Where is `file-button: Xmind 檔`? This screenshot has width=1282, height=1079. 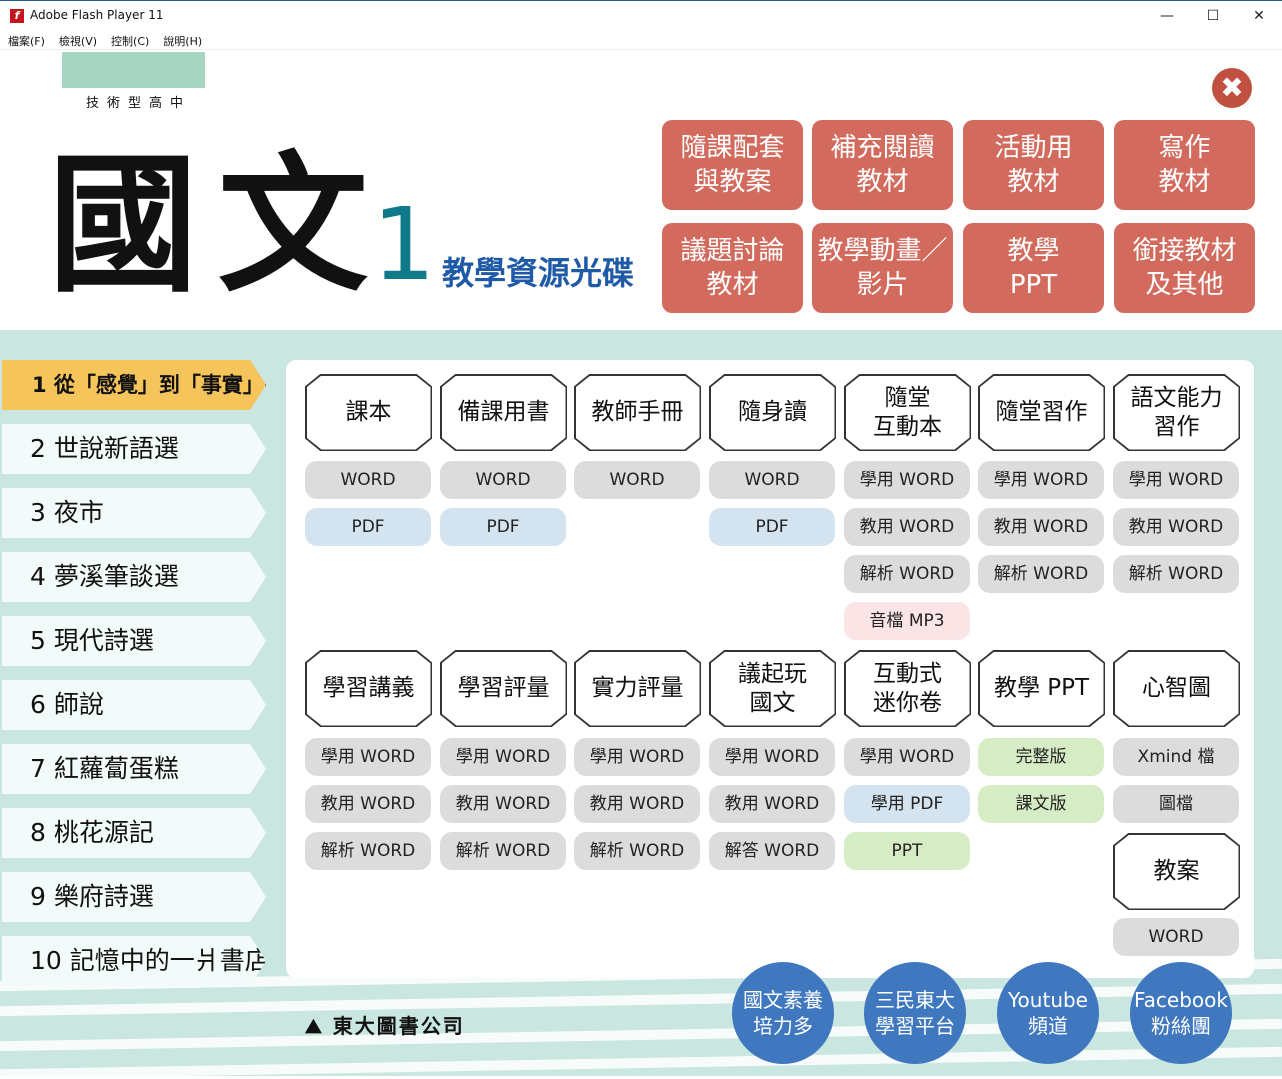 file-button: Xmind 檔 is located at coordinates (1176, 757).